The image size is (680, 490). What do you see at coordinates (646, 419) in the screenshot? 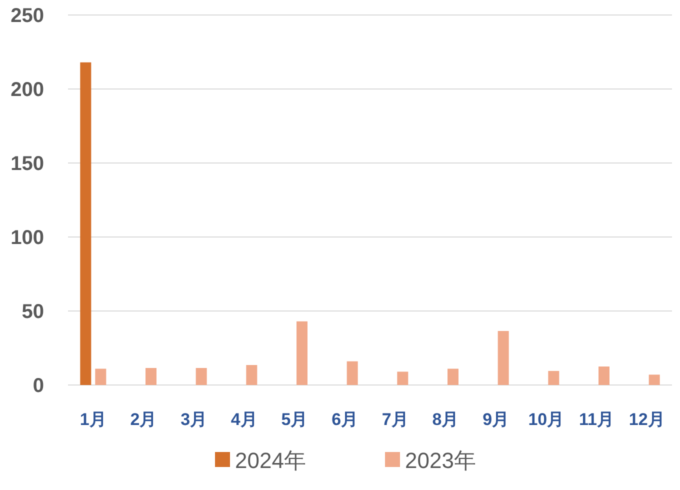
I see `x-tick-label: 12月` at bounding box center [646, 419].